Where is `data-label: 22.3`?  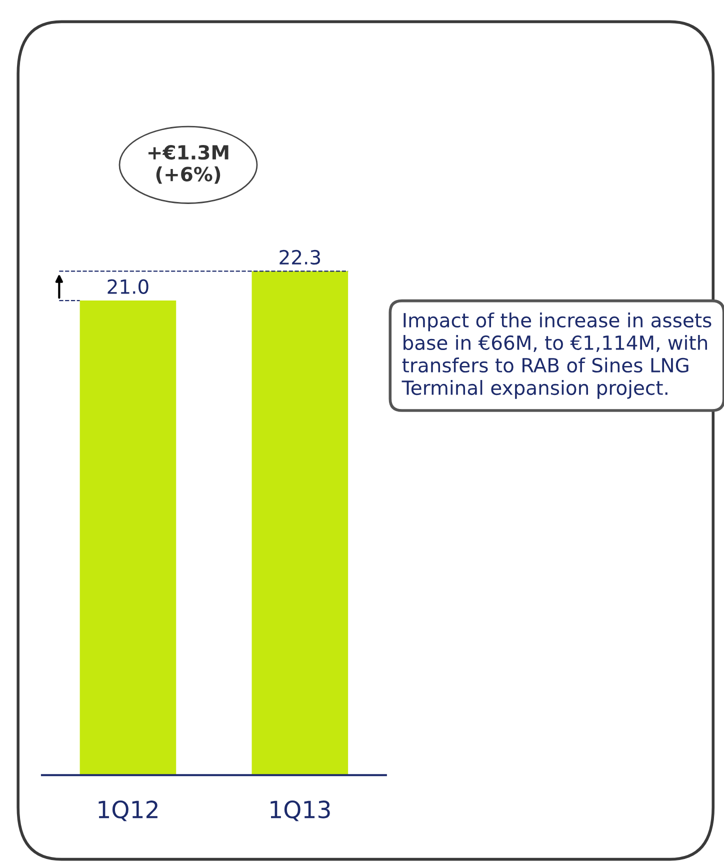 data-label: 22.3 is located at coordinates (300, 257).